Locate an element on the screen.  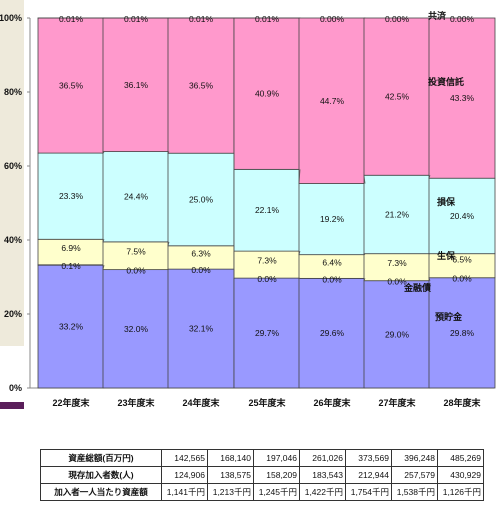
data-label: 7.5% is located at coordinates (136, 252).